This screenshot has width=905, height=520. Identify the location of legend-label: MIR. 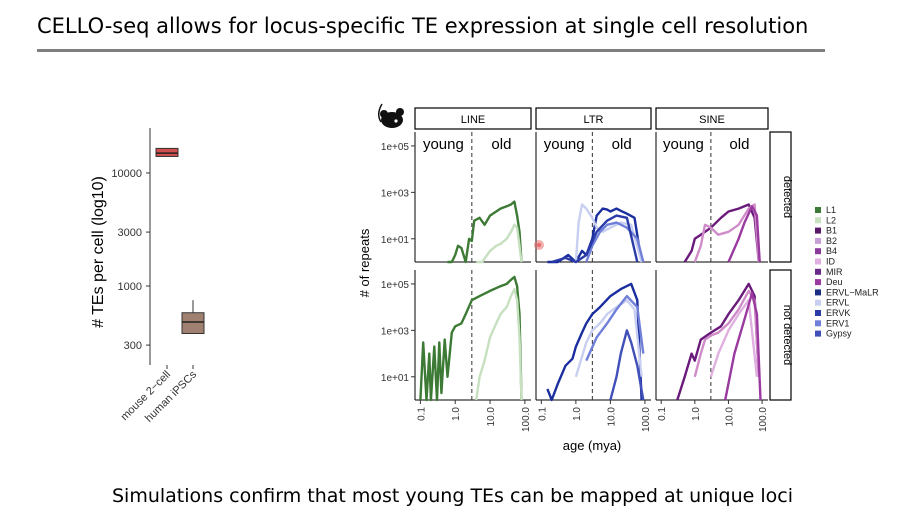
(834, 272).